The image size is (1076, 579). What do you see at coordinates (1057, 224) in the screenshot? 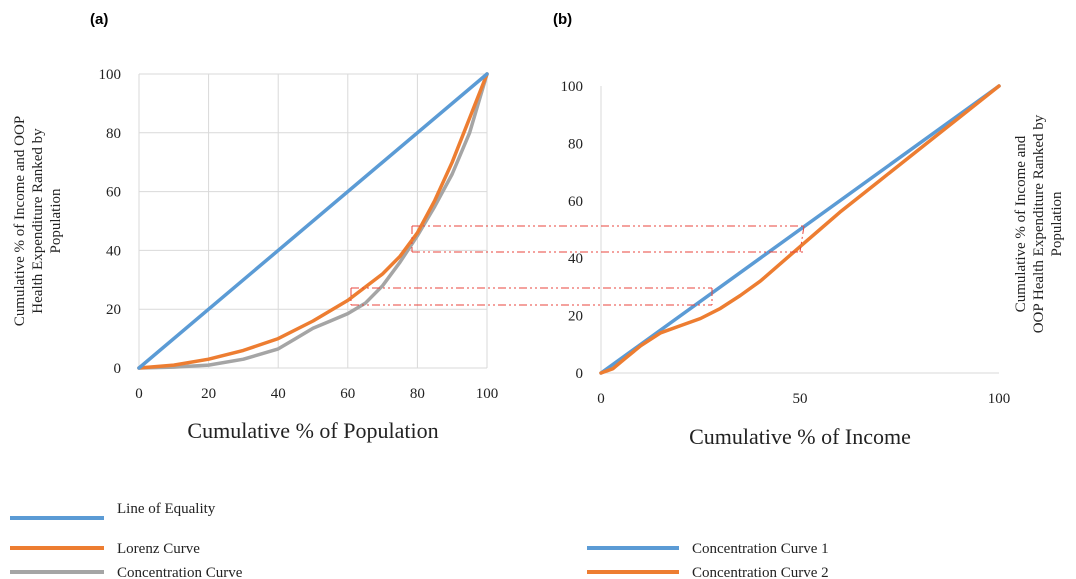
I see `chart-b-ylabel-line: Population` at bounding box center [1057, 224].